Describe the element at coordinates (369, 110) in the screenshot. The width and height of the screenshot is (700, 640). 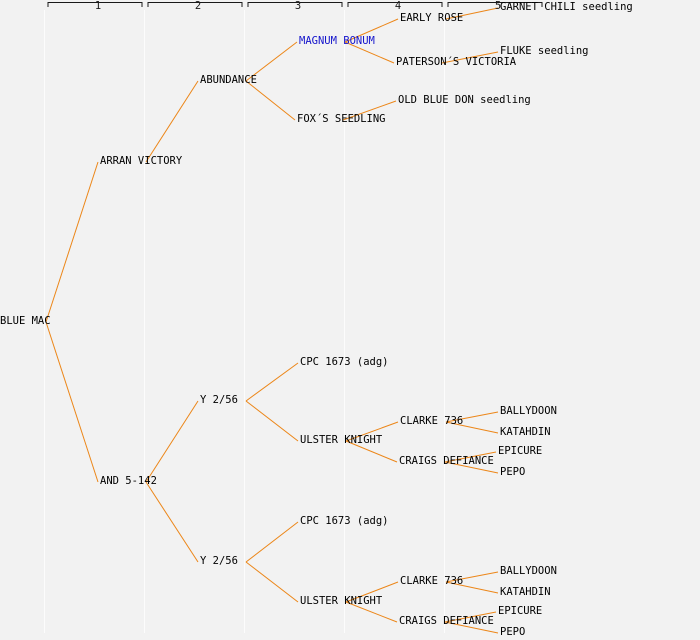
I see `pedigree-edge-foxs-seedling--old-blue-don-seedling` at that location.